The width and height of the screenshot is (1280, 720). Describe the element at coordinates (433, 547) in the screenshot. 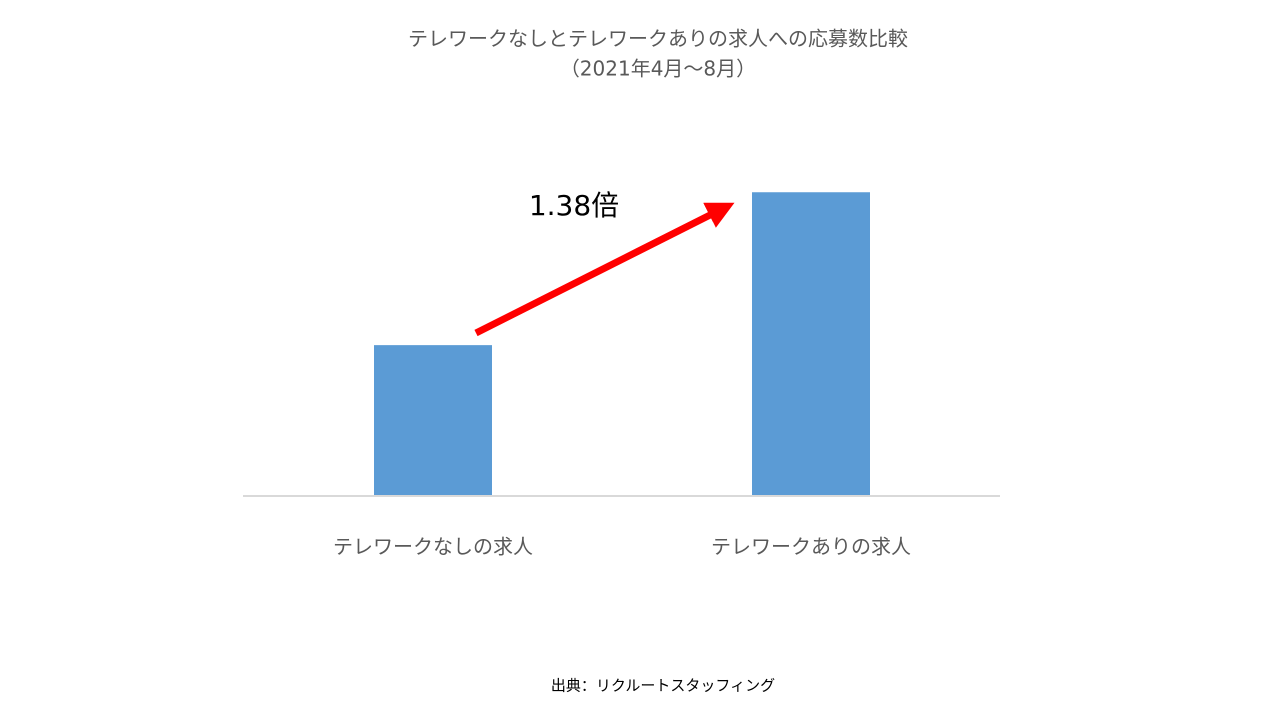

I see `x-tick-label: テレワークなしの求人` at that location.